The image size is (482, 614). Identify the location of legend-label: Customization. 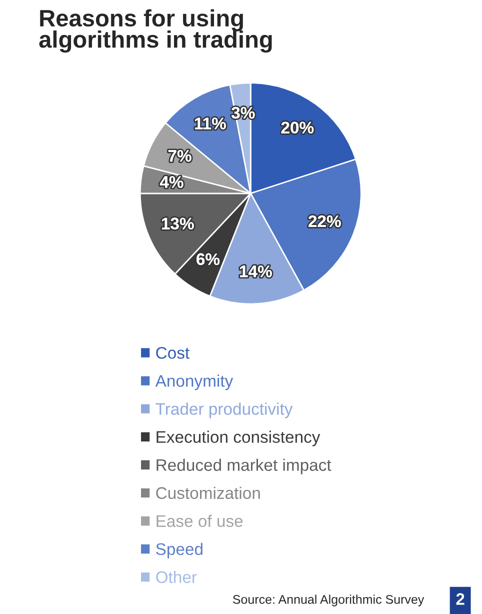
(208, 492).